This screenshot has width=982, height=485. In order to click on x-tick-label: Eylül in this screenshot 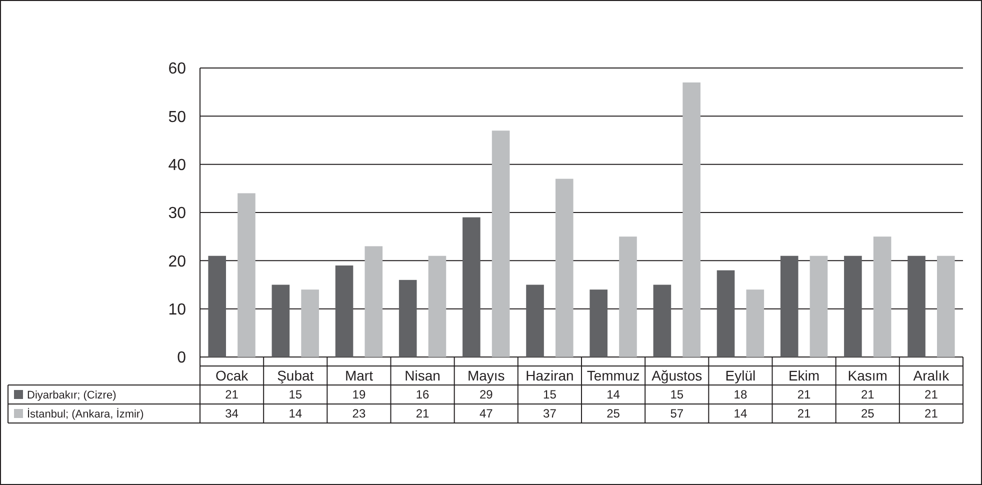, I will do `click(740, 375)`.